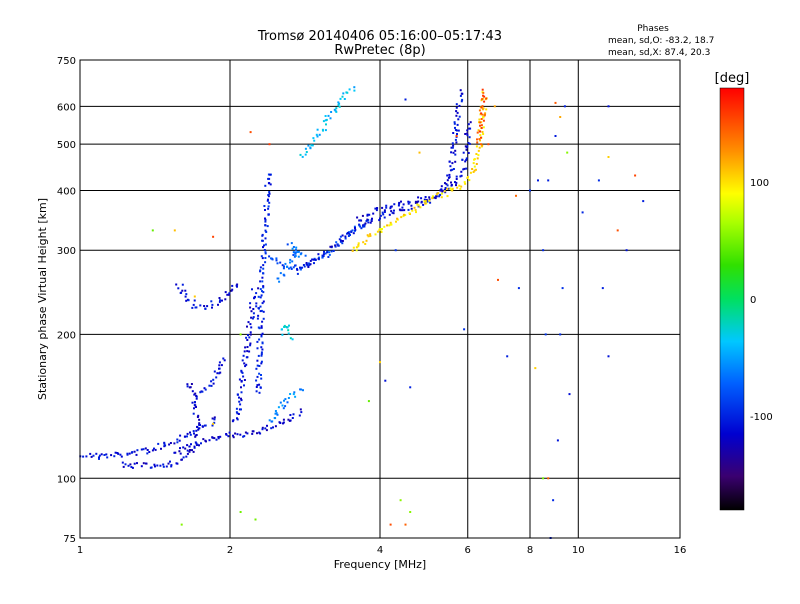  What do you see at coordinates (732, 78) in the screenshot?
I see `colorbar-label: [deg]` at bounding box center [732, 78].